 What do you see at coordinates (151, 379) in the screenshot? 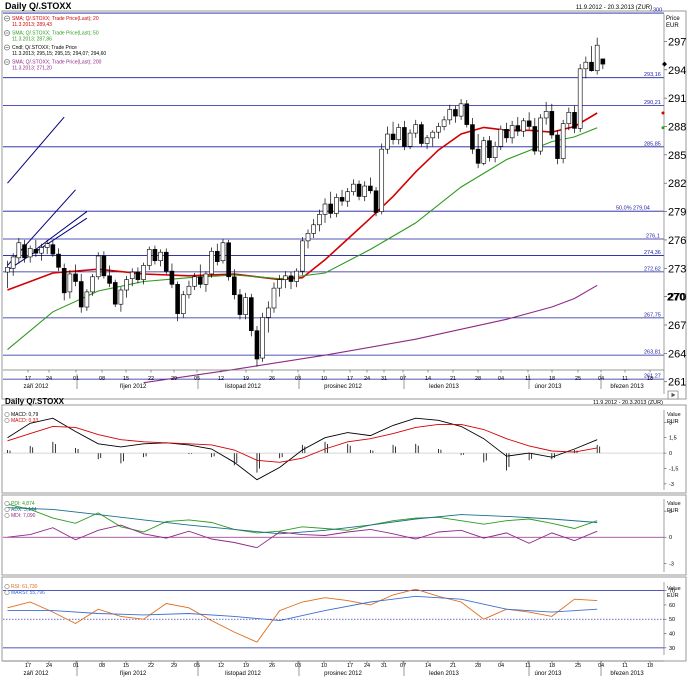
I see `x-day-tick-label: 22` at bounding box center [151, 379].